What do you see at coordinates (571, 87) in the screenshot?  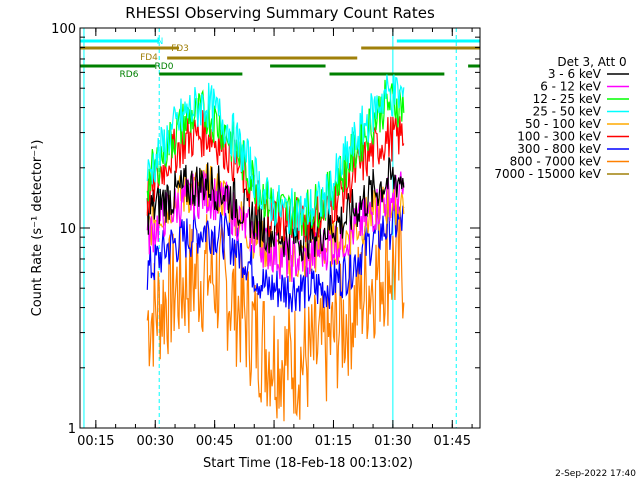 I see `legend-label-1: 6 - 12 keV` at bounding box center [571, 87].